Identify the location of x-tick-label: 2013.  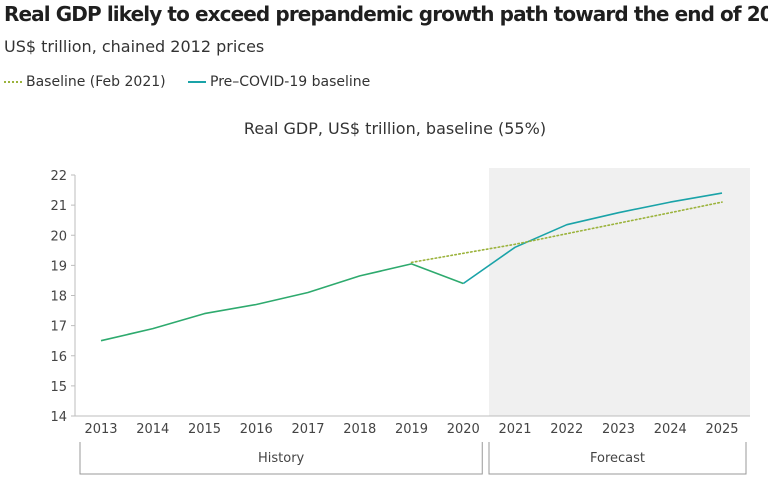
(100, 429).